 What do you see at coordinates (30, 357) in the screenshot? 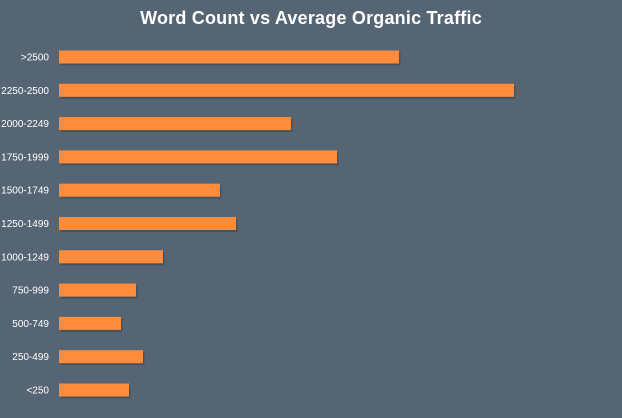
I see `category-label: 250-499` at bounding box center [30, 357].